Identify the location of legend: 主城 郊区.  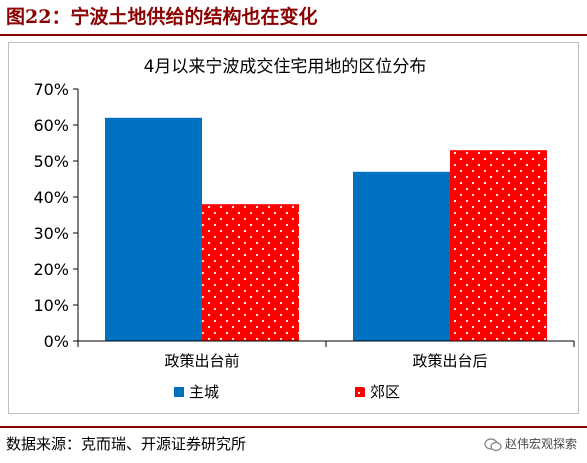
(287, 392).